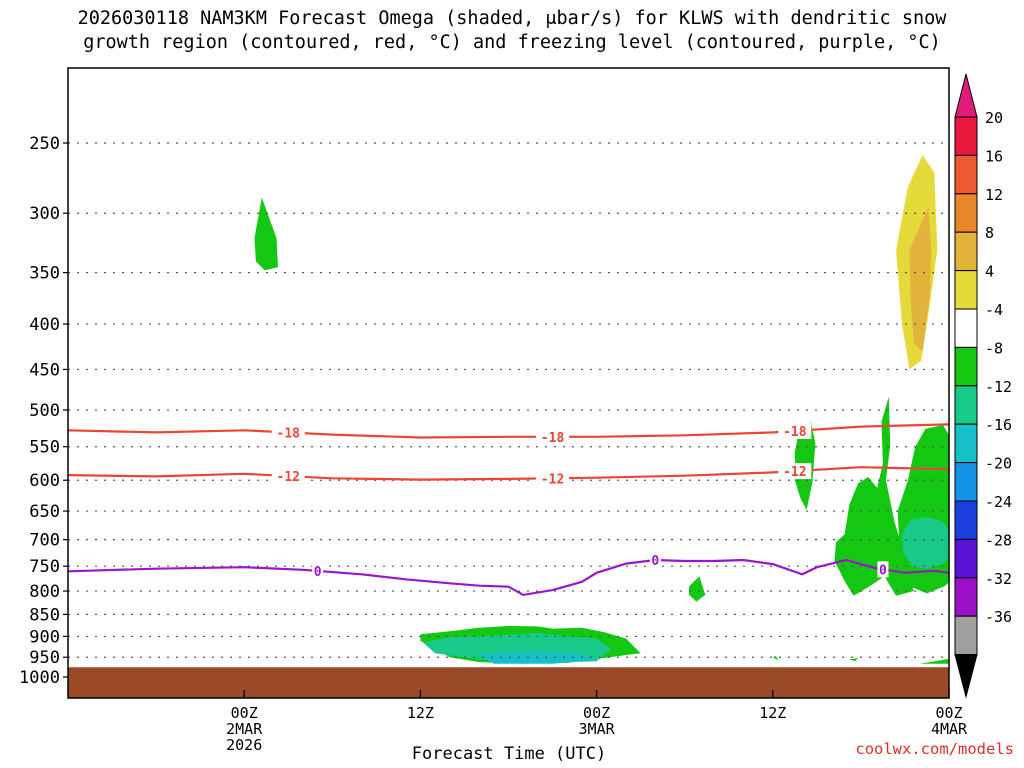 The height and width of the screenshot is (768, 1024). What do you see at coordinates (244, 729) in the screenshot?
I see `x-tick-label-0-1: 2MAR` at bounding box center [244, 729].